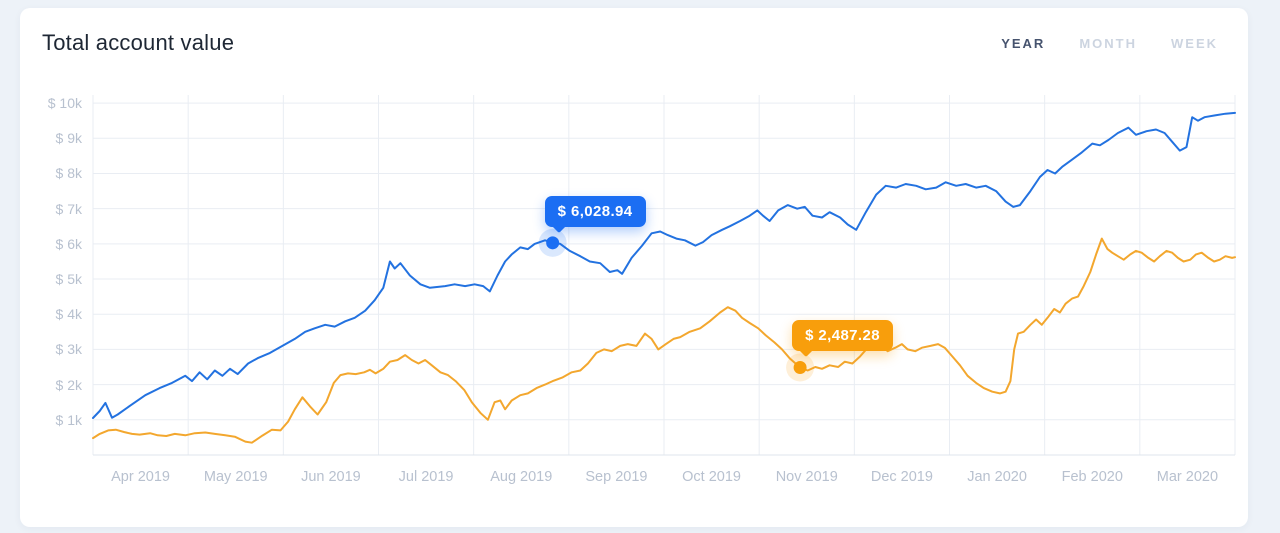 This screenshot has width=1280, height=533. What do you see at coordinates (138, 42) in the screenshot?
I see `page-title: Total account value` at bounding box center [138, 42].